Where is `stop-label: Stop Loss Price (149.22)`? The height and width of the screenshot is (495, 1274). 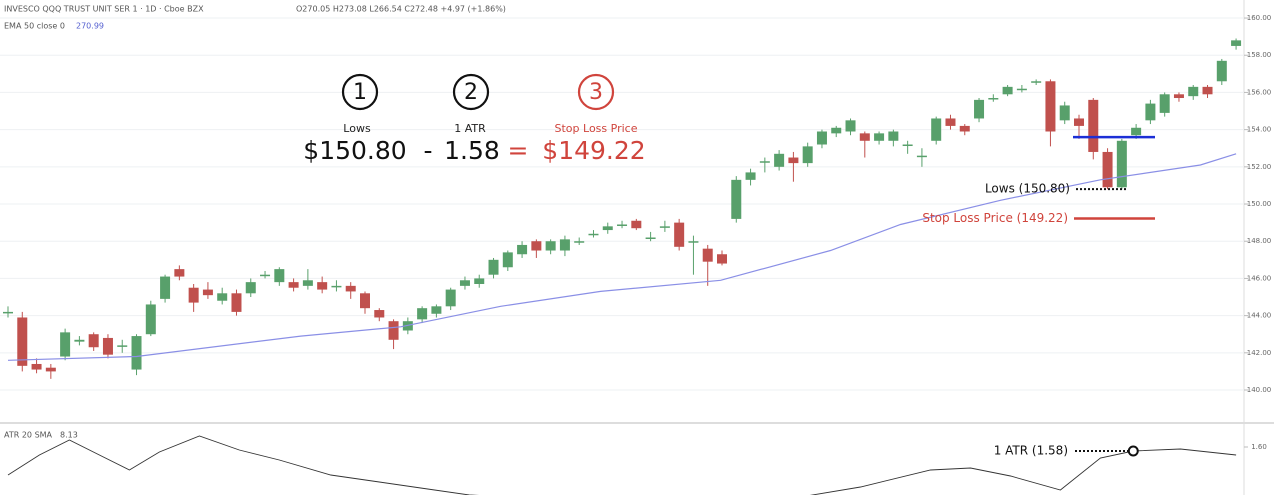
stop-label: Stop Loss Price (149.22) is located at coordinates (995, 218).